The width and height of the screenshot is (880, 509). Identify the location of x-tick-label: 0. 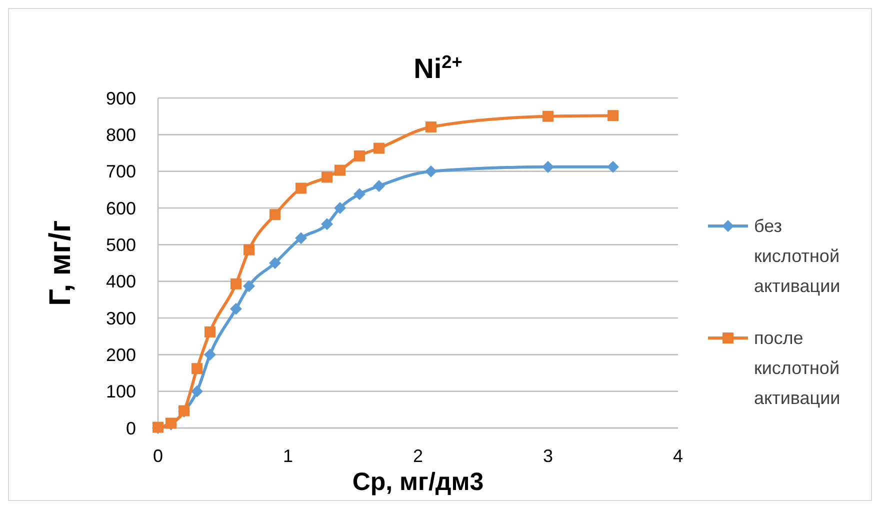
(158, 456).